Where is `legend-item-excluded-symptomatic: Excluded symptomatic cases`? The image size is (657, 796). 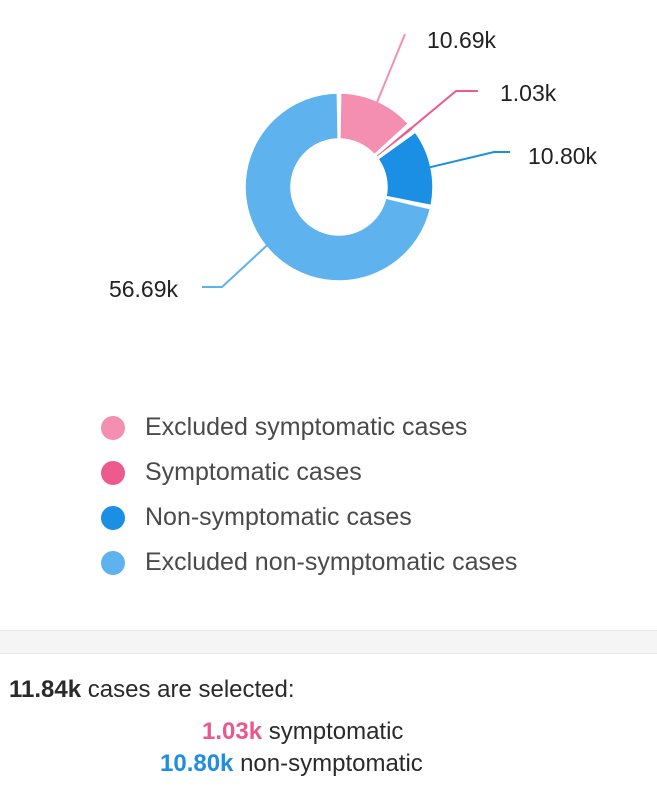
legend-item-excluded-symptomatic: Excluded symptomatic cases is located at coordinates (309, 427).